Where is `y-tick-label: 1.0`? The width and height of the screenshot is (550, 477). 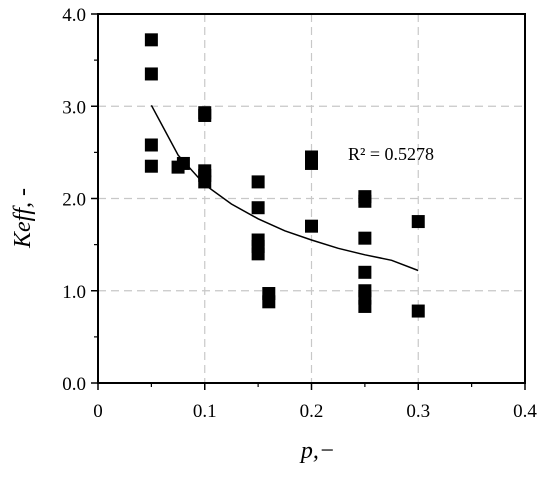 y-tick-label: 1.0 is located at coordinates (74, 292).